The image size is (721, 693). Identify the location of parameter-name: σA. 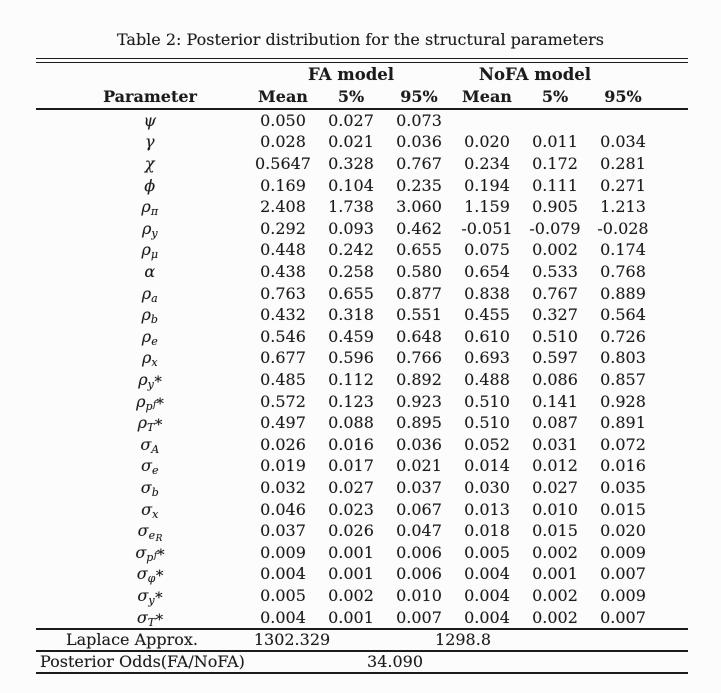
(150, 445).